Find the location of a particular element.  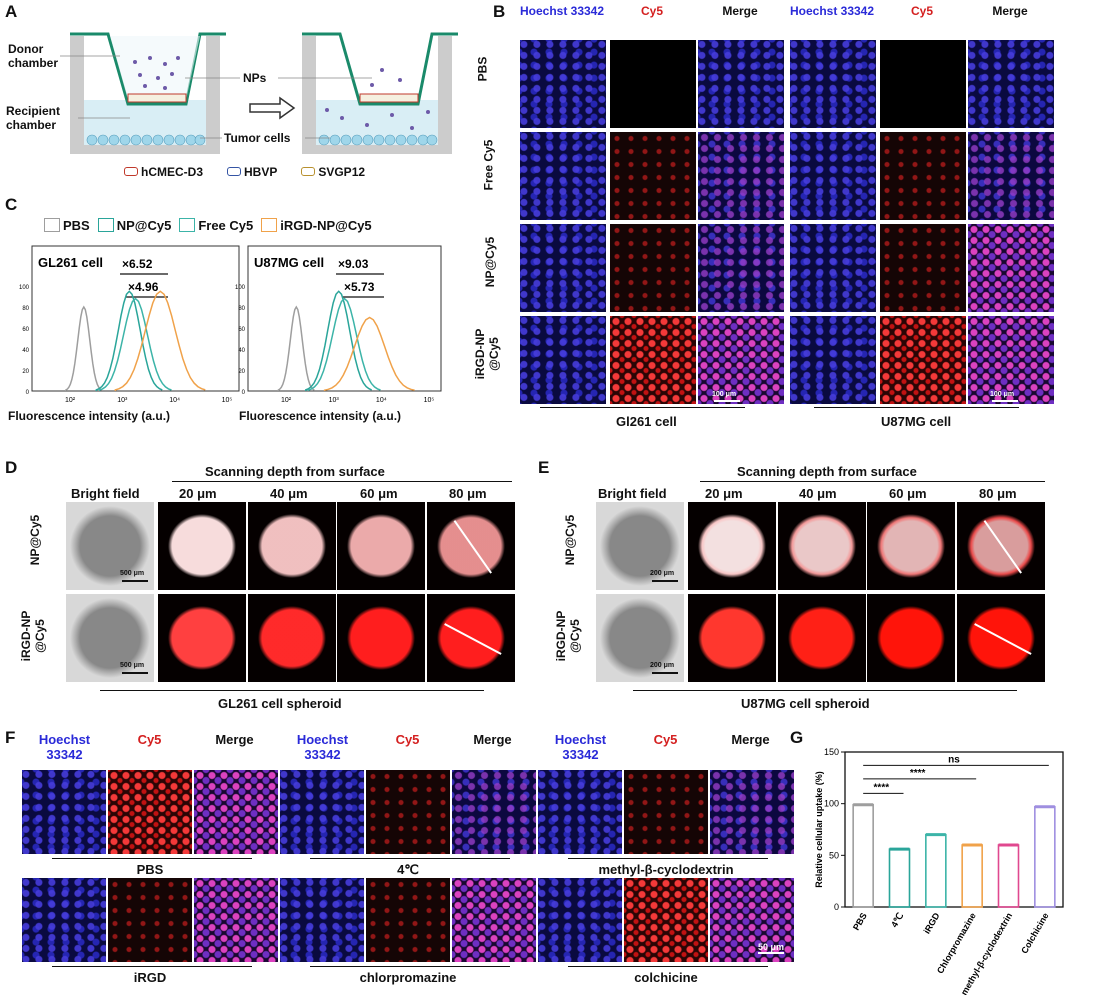

d-scale-text-0: 500 μm is located at coordinates (132, 573).